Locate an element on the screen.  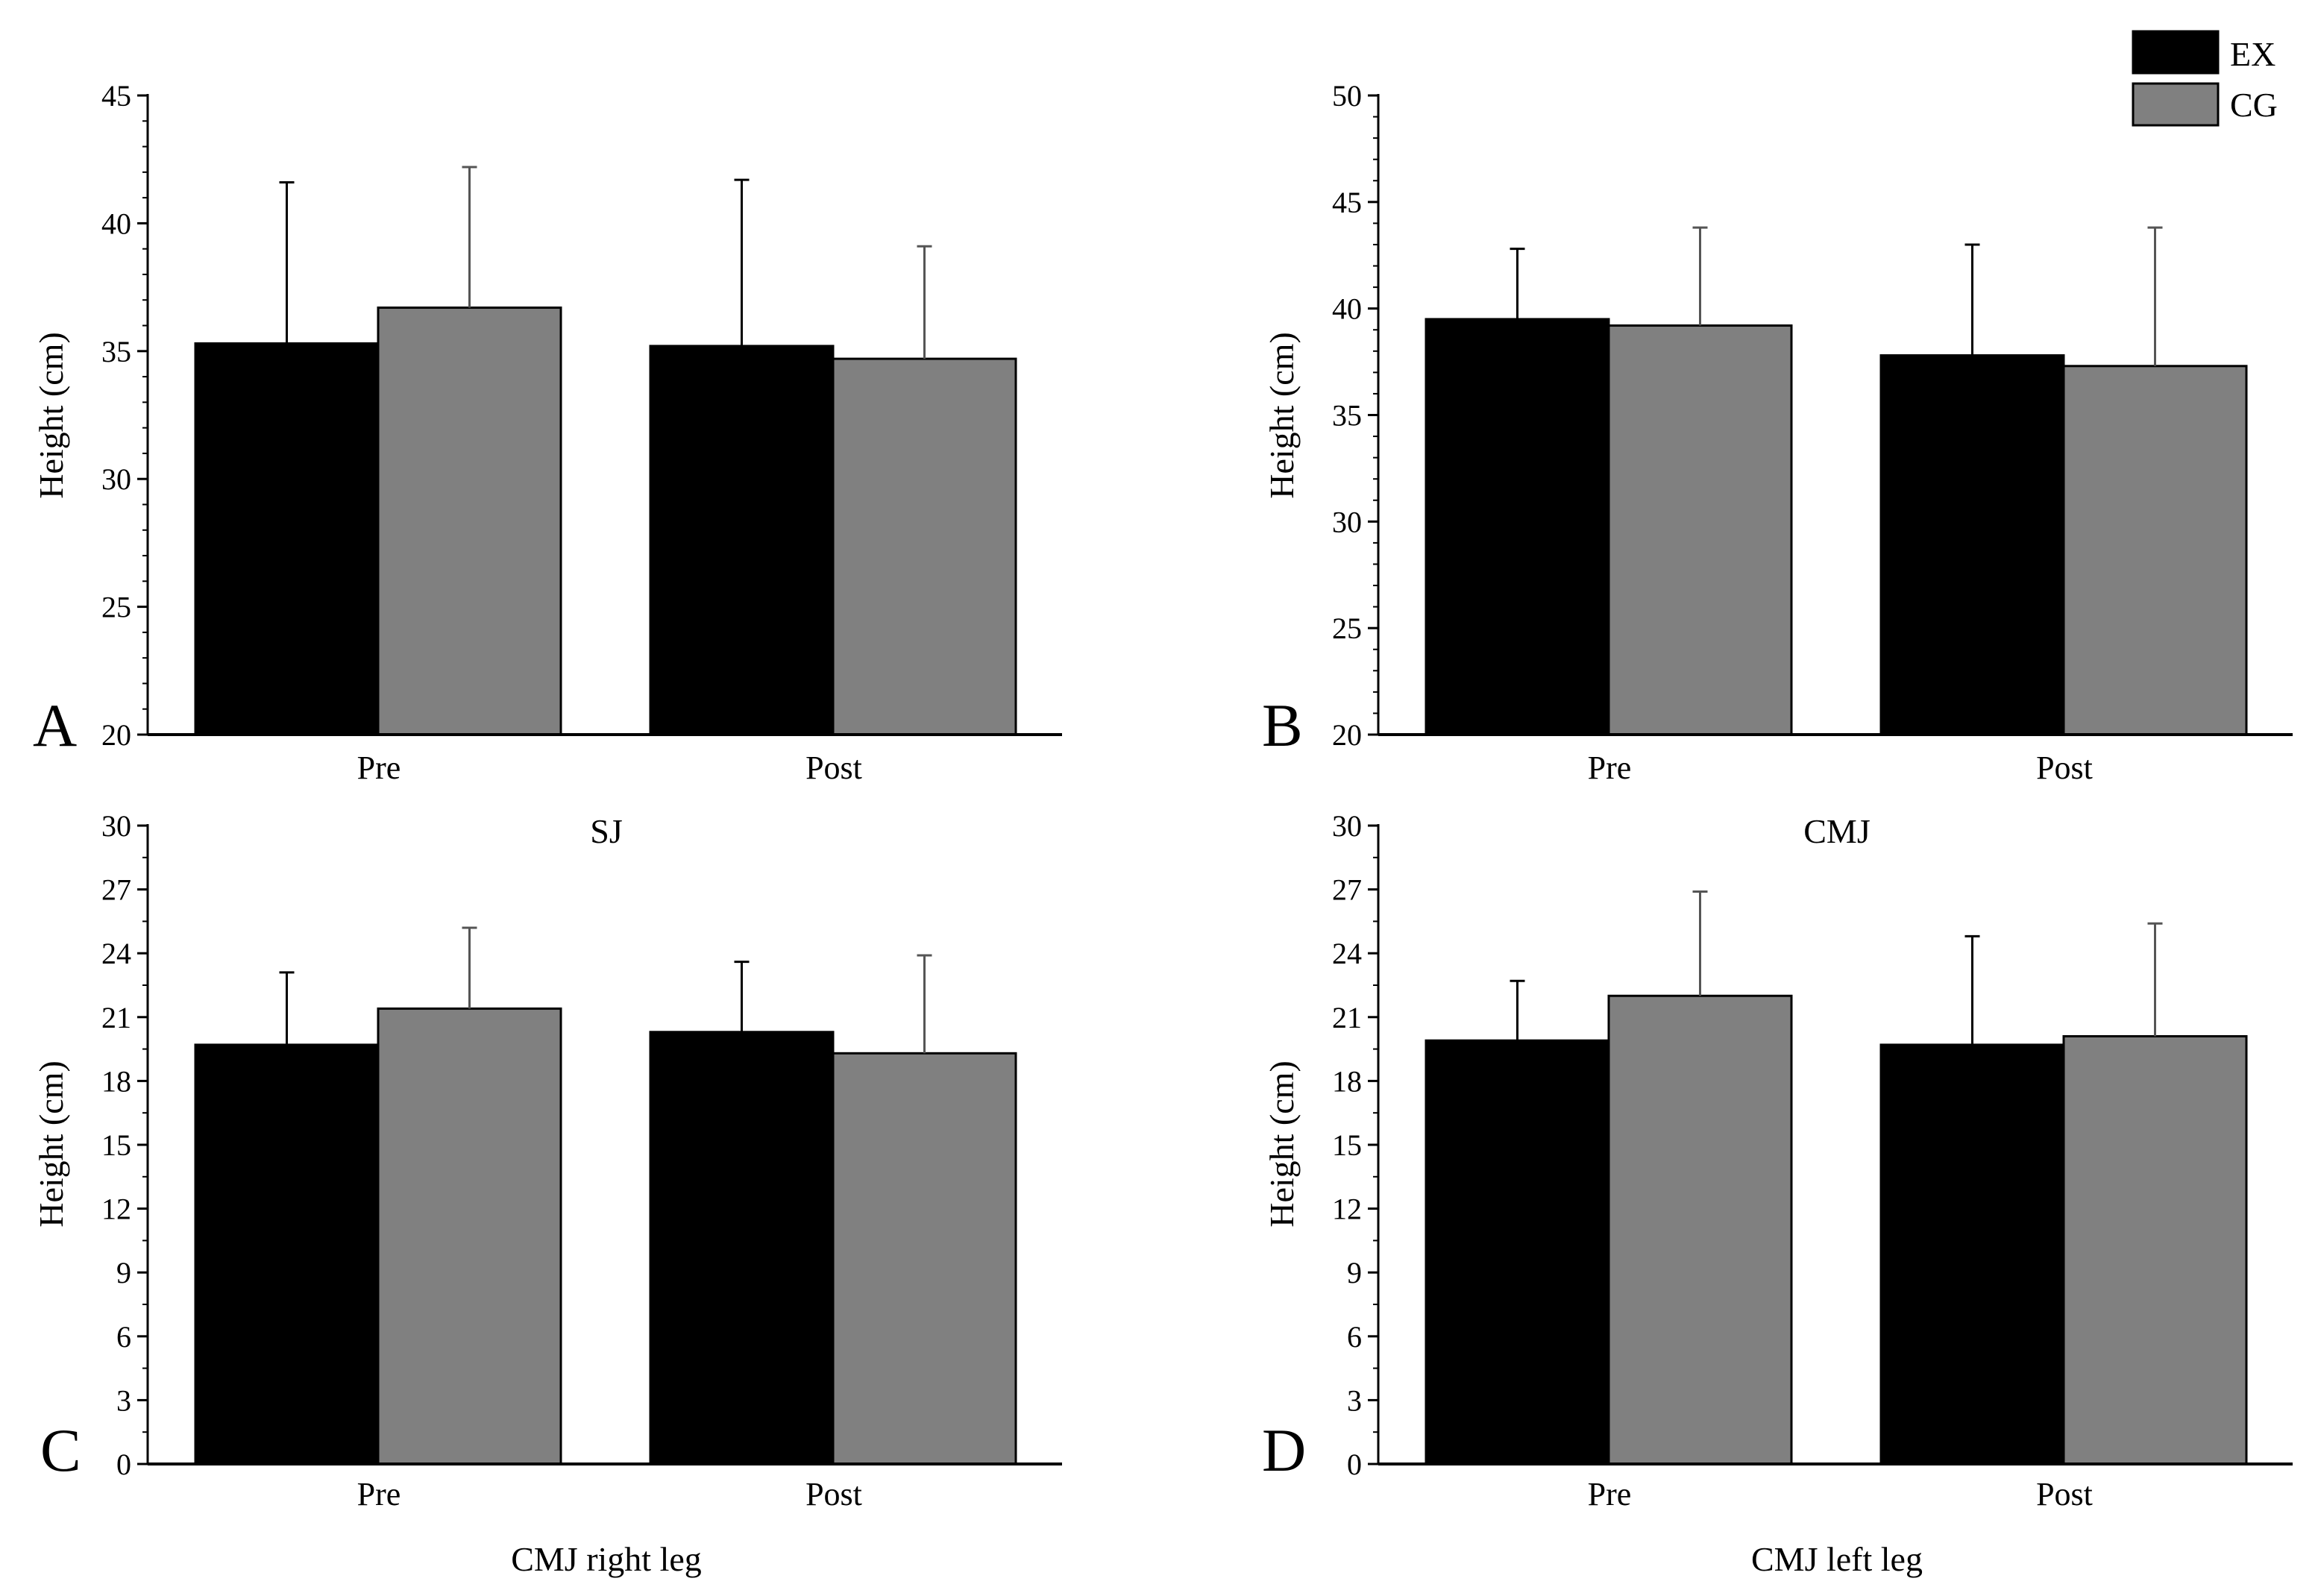
x-tick-label-a-post: Post is located at coordinates (833, 768).